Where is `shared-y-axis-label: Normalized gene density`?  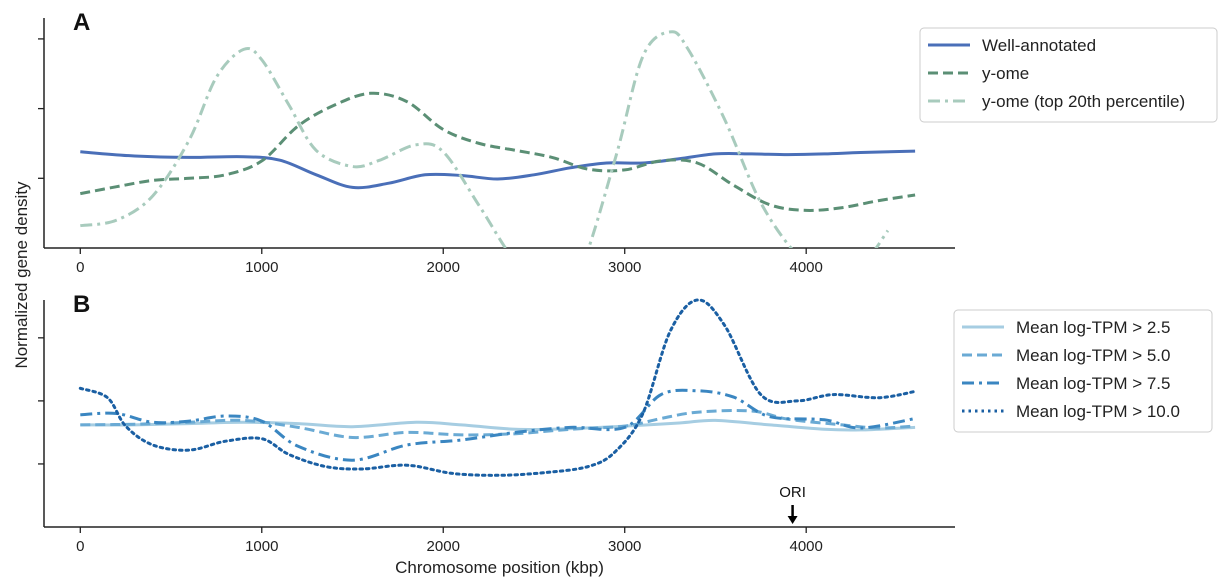 shared-y-axis-label: Normalized gene density is located at coordinates (21, 275).